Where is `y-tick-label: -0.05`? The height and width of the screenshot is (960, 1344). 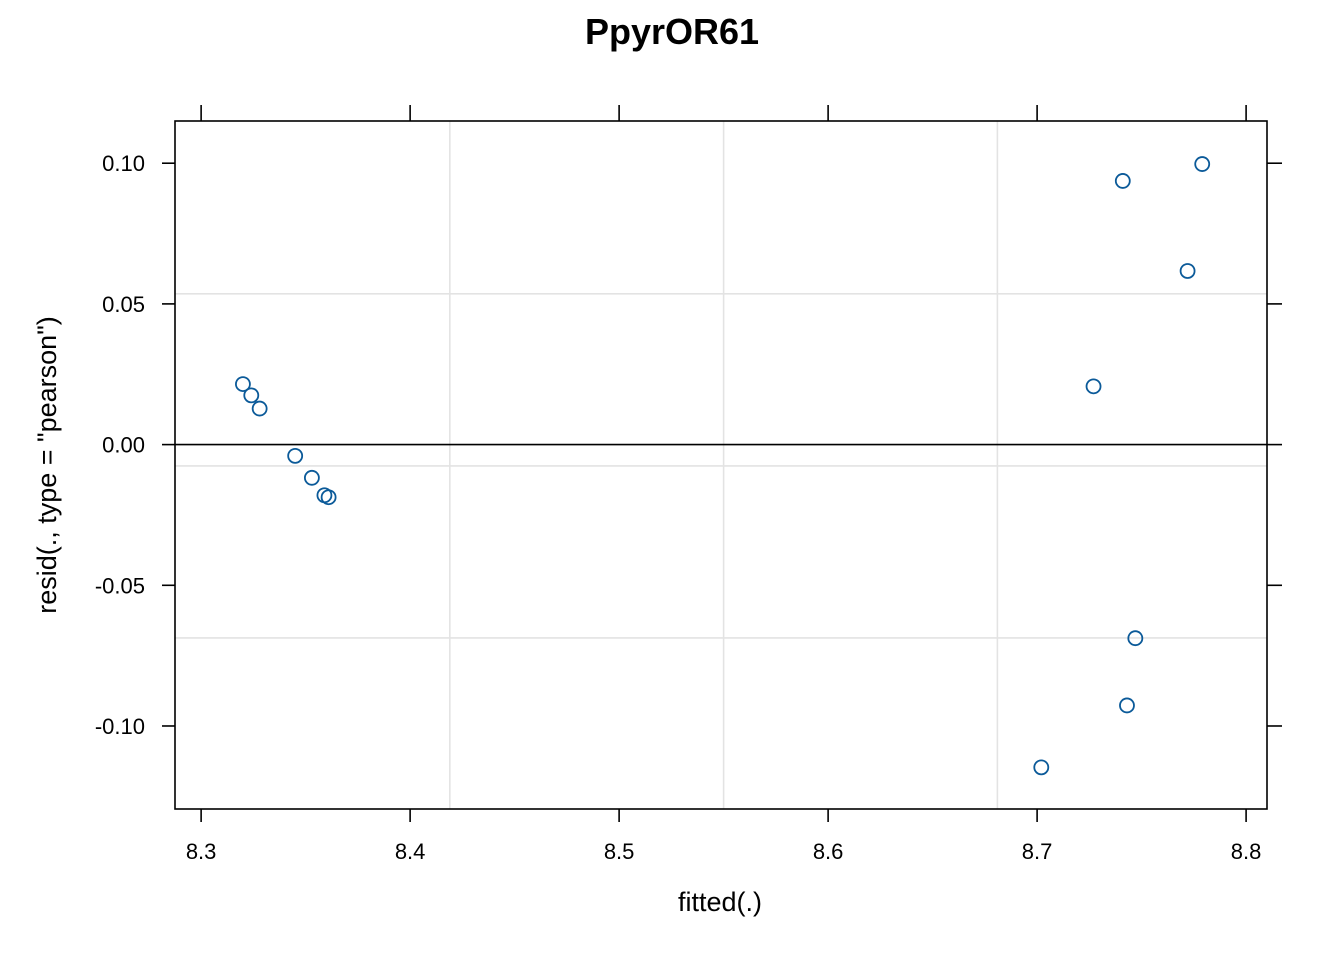 y-tick-label: -0.05 is located at coordinates (120, 585).